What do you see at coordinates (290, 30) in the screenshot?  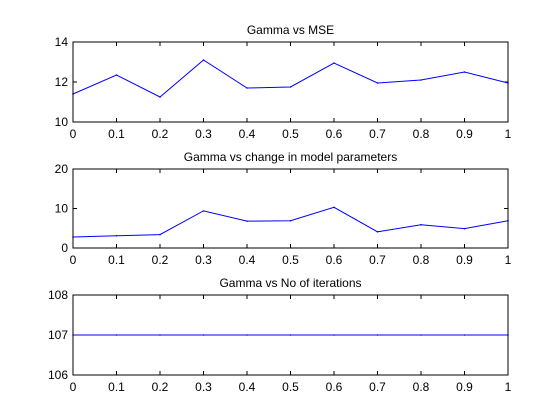 I see `chart-title: Gamma vs MSE` at bounding box center [290, 30].